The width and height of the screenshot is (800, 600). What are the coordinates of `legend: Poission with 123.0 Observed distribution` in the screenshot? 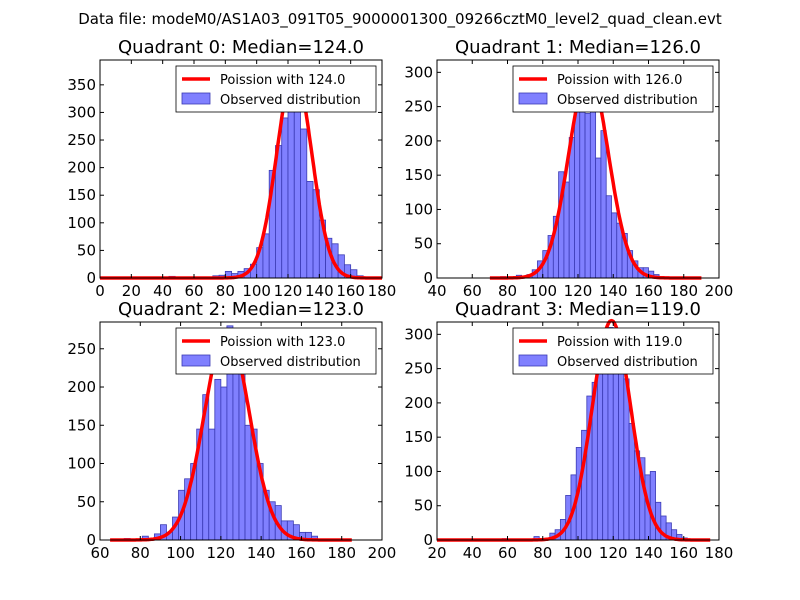 It's located at (276, 351).